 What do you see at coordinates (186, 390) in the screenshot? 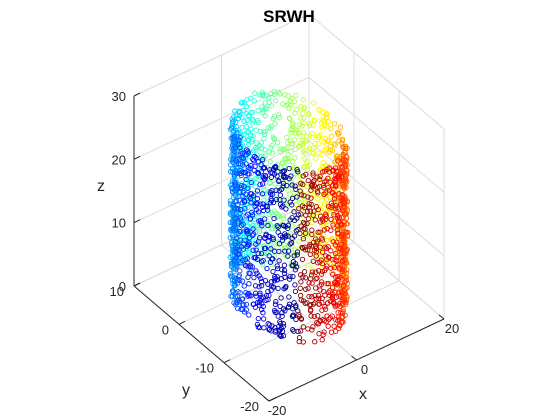
I see `y-axis-label: y` at bounding box center [186, 390].